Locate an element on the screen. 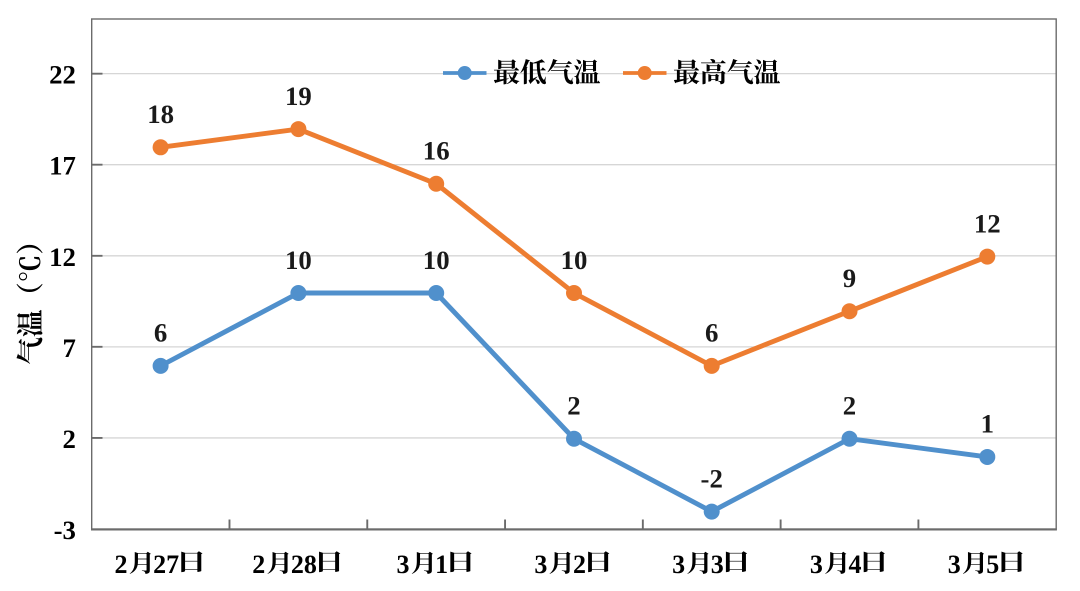  svg-text: 9 is located at coordinates (849, 278).